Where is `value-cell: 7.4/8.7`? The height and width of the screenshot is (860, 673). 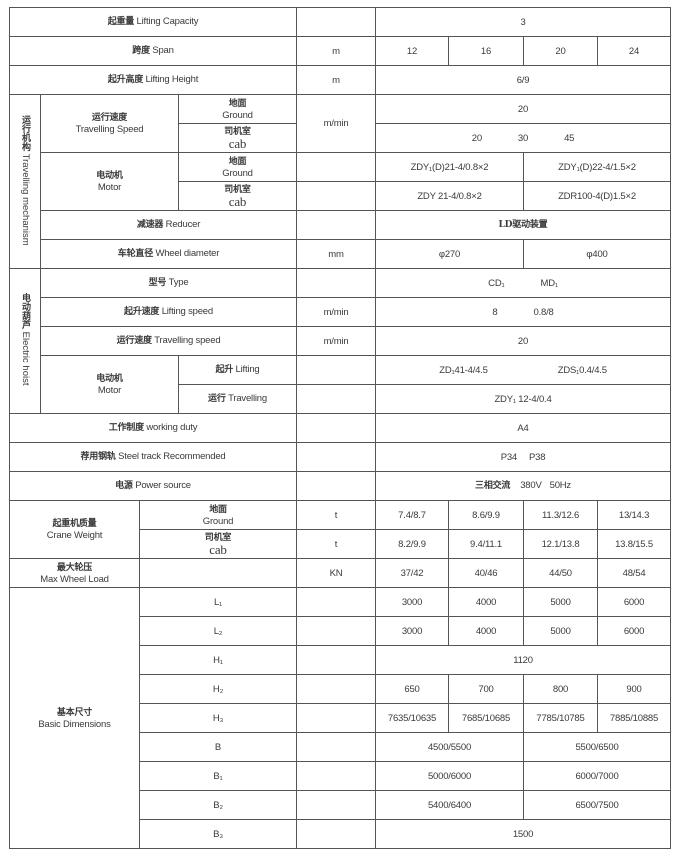 value-cell: 7.4/8.7 is located at coordinates (412, 515).